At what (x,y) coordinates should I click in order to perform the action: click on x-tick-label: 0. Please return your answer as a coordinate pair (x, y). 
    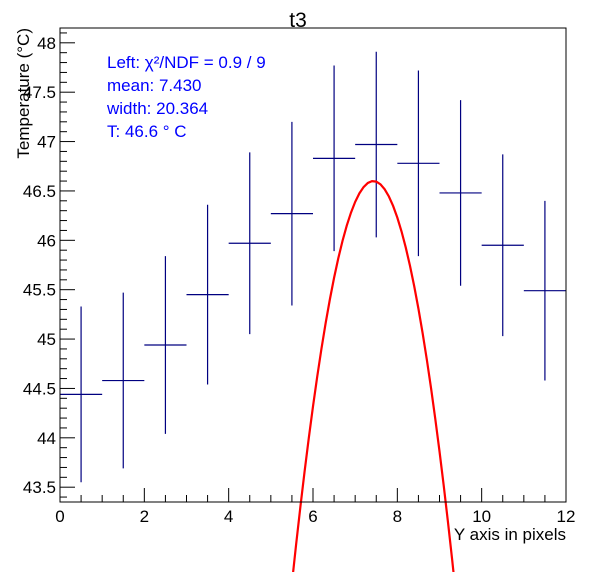
    Looking at the image, I should click on (59, 516).